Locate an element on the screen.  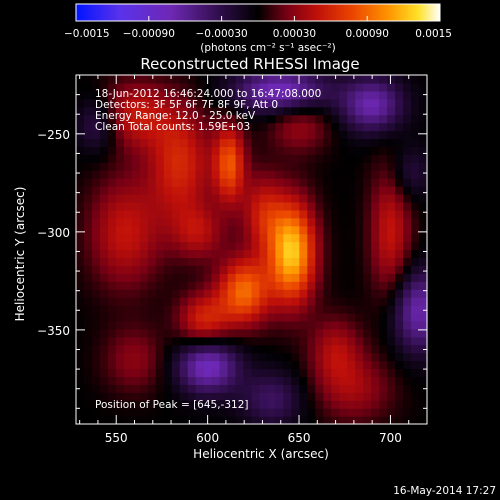
y-tick-label: −250 is located at coordinates (53, 135).